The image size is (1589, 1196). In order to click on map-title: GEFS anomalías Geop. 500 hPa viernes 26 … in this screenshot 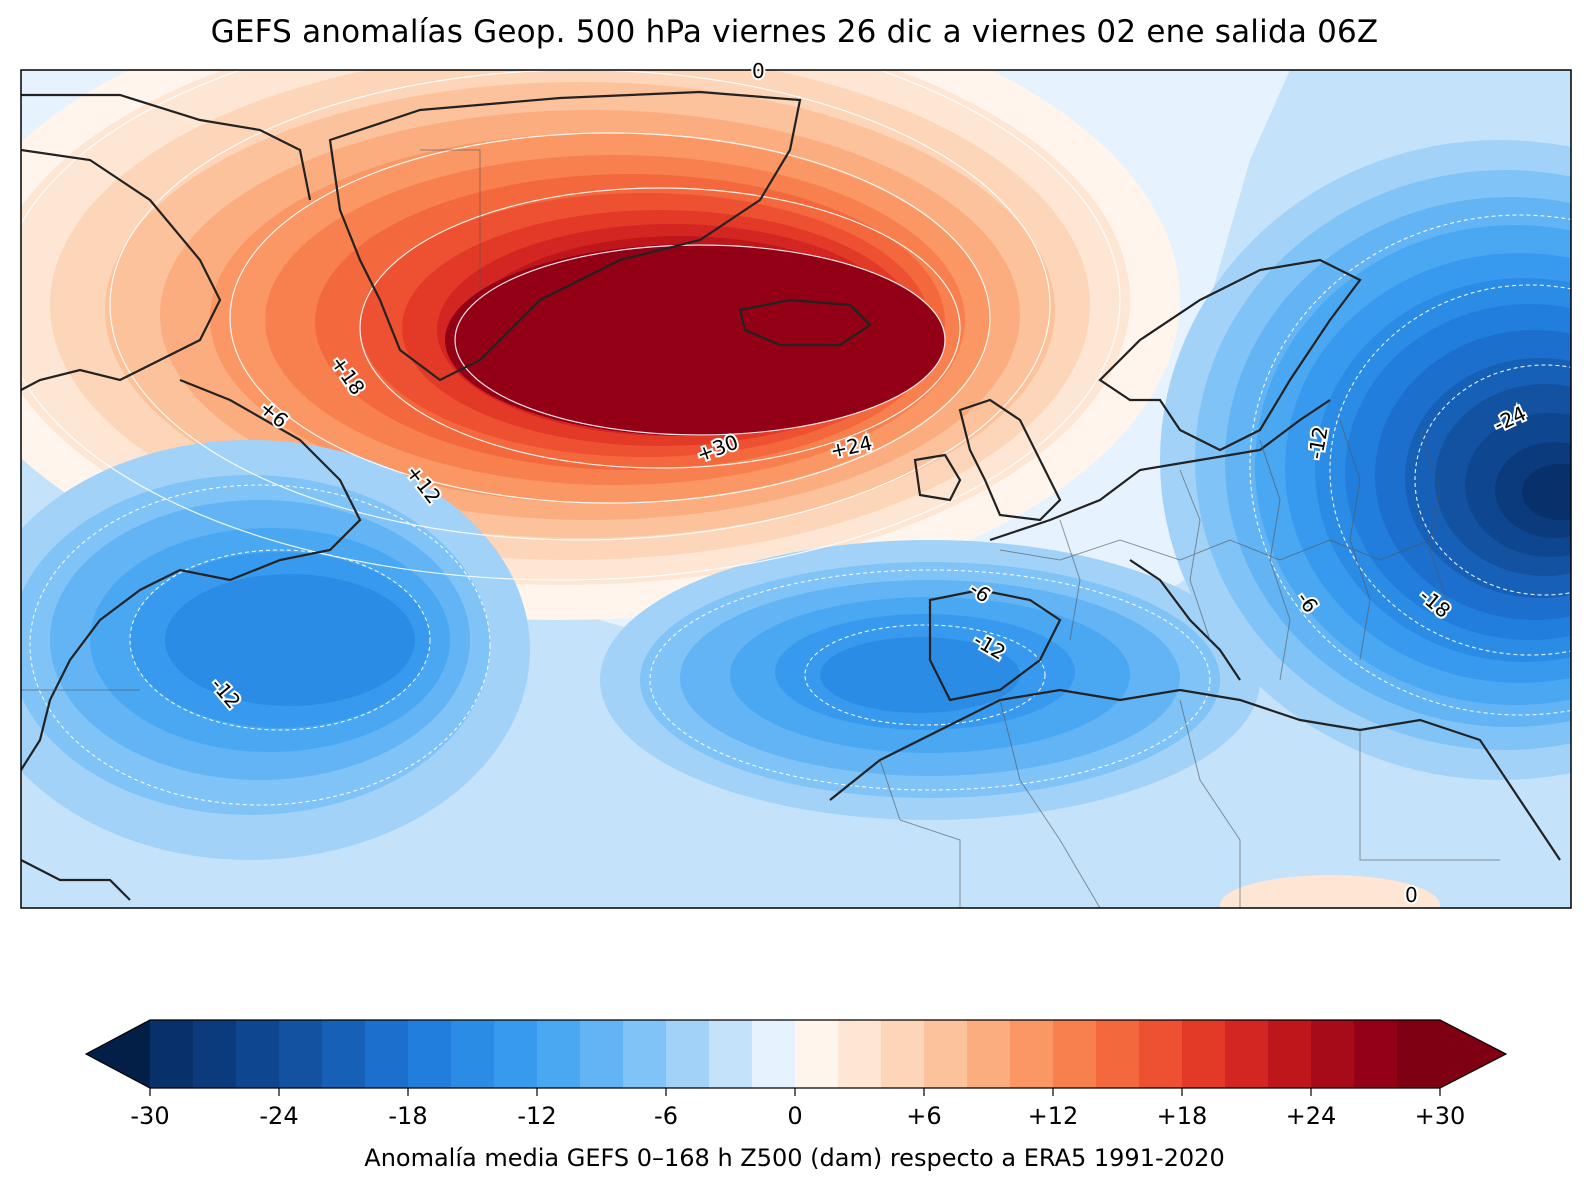, I will do `click(794, 32)`.